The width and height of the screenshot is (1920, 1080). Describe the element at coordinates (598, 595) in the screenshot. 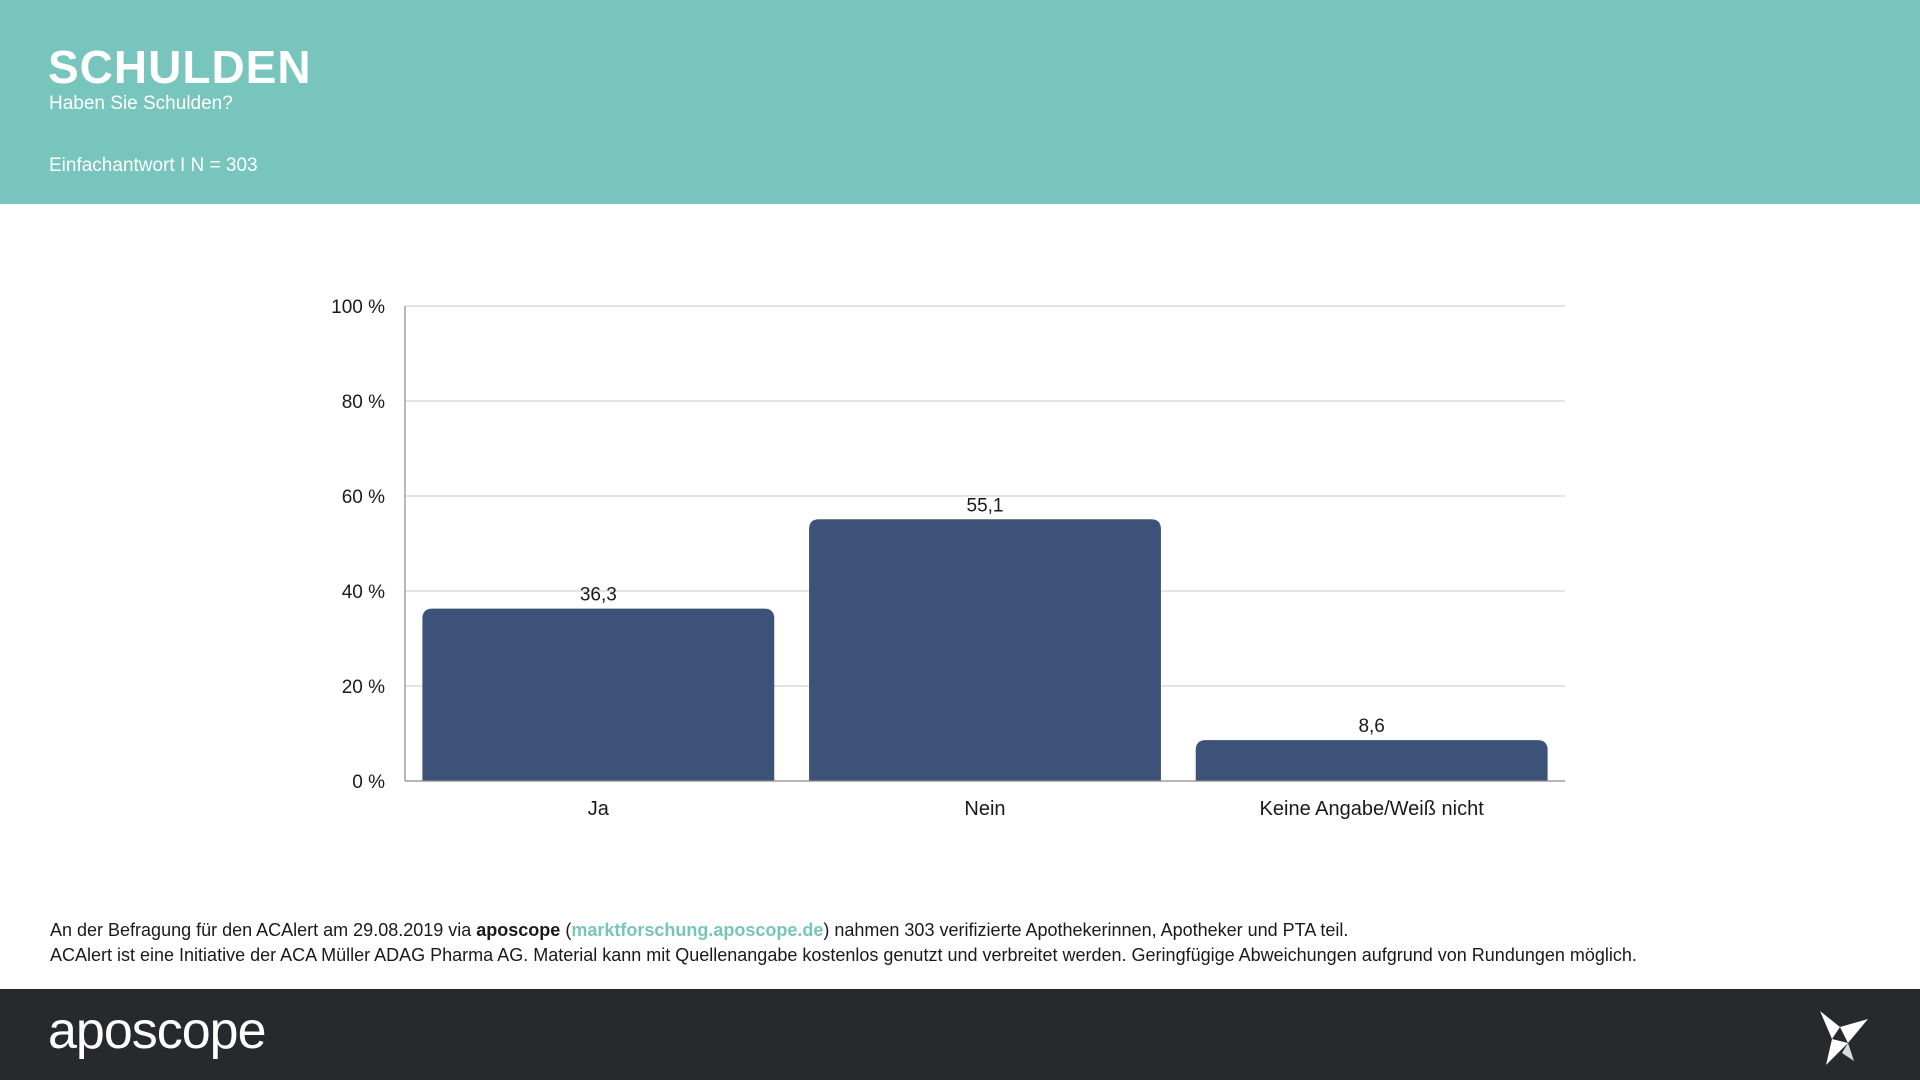

I see `data-label: 36,3` at that location.